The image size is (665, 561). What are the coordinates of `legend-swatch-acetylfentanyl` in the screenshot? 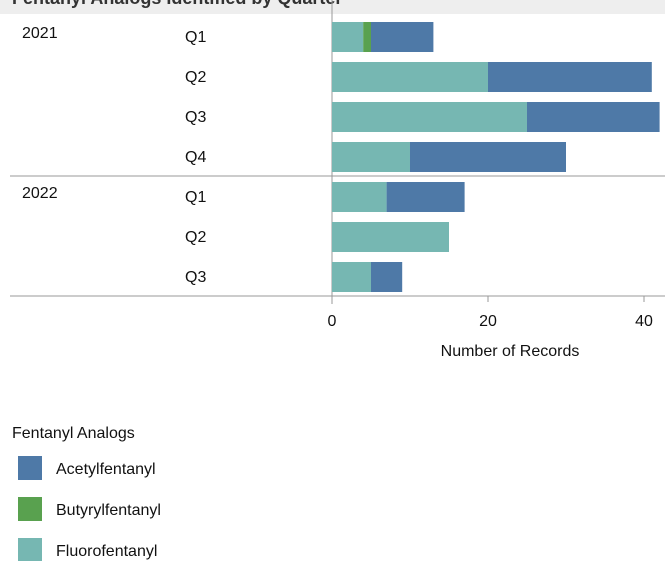 It's located at (30, 468).